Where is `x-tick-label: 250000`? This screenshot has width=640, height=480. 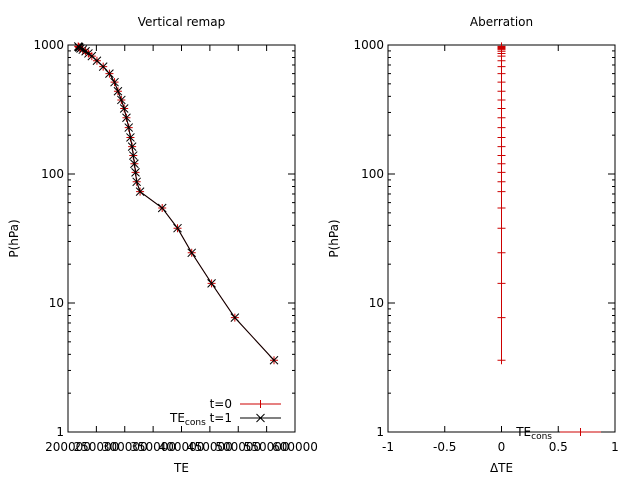 x-tick-label: 250000 is located at coordinates (96, 447).